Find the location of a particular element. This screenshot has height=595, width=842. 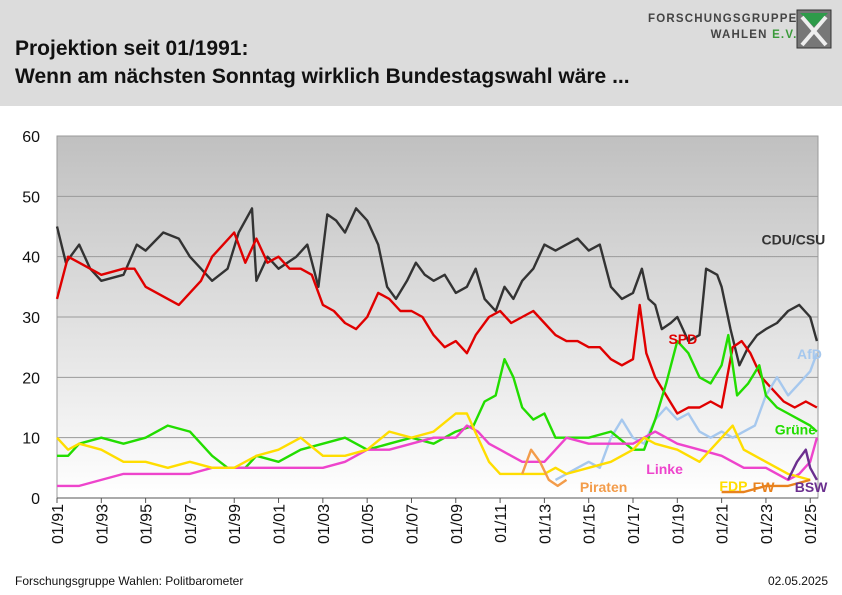

series-line-fw is located at coordinates (766, 486).